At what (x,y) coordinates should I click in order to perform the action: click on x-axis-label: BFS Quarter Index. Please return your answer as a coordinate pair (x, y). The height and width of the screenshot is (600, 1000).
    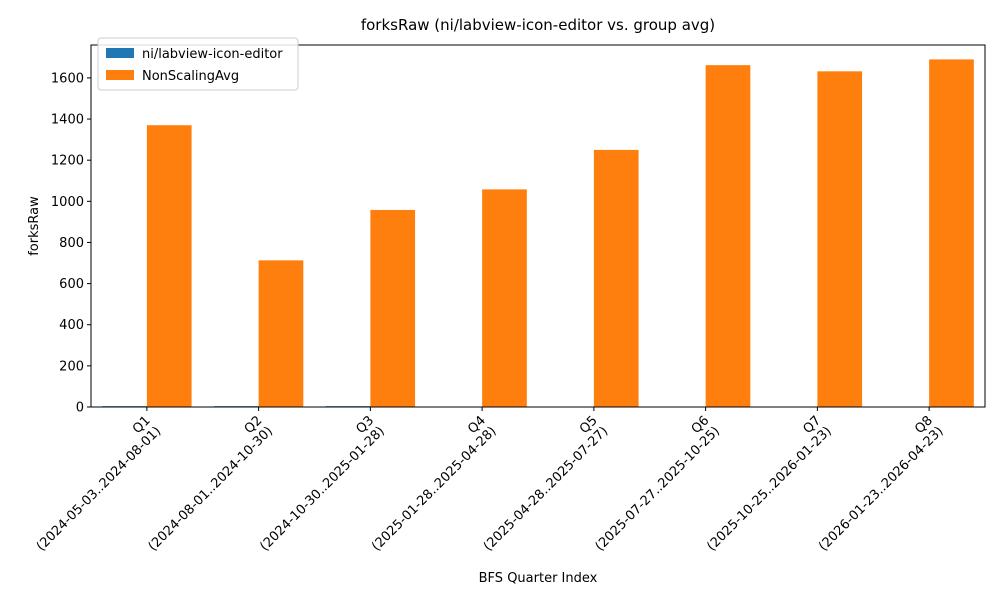
    Looking at the image, I should click on (538, 578).